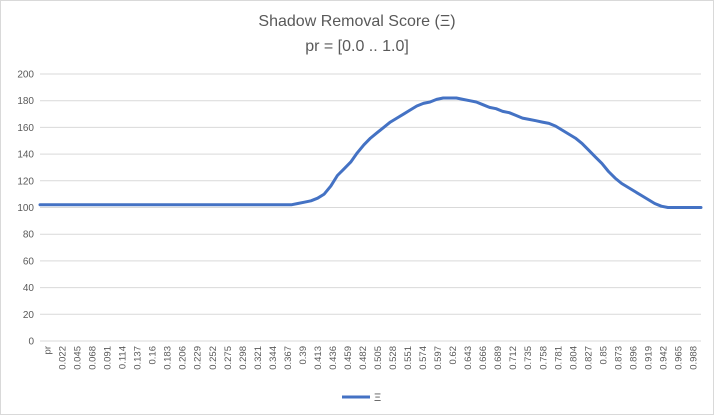 The image size is (714, 415). I want to click on x-tick-label: 0.482, so click(363, 358).